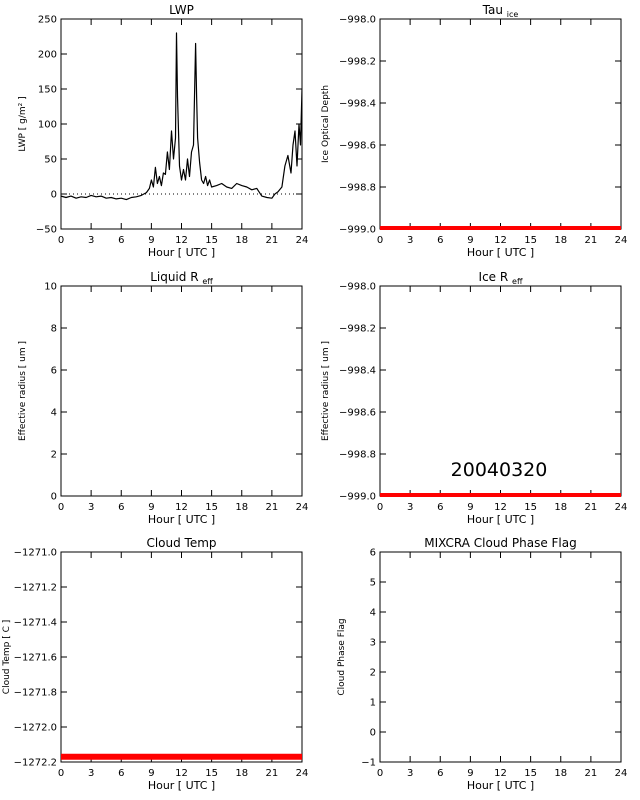 The image size is (640, 800). What do you see at coordinates (47, 20) in the screenshot?
I see `y-tick-label: 250` at bounding box center [47, 20].